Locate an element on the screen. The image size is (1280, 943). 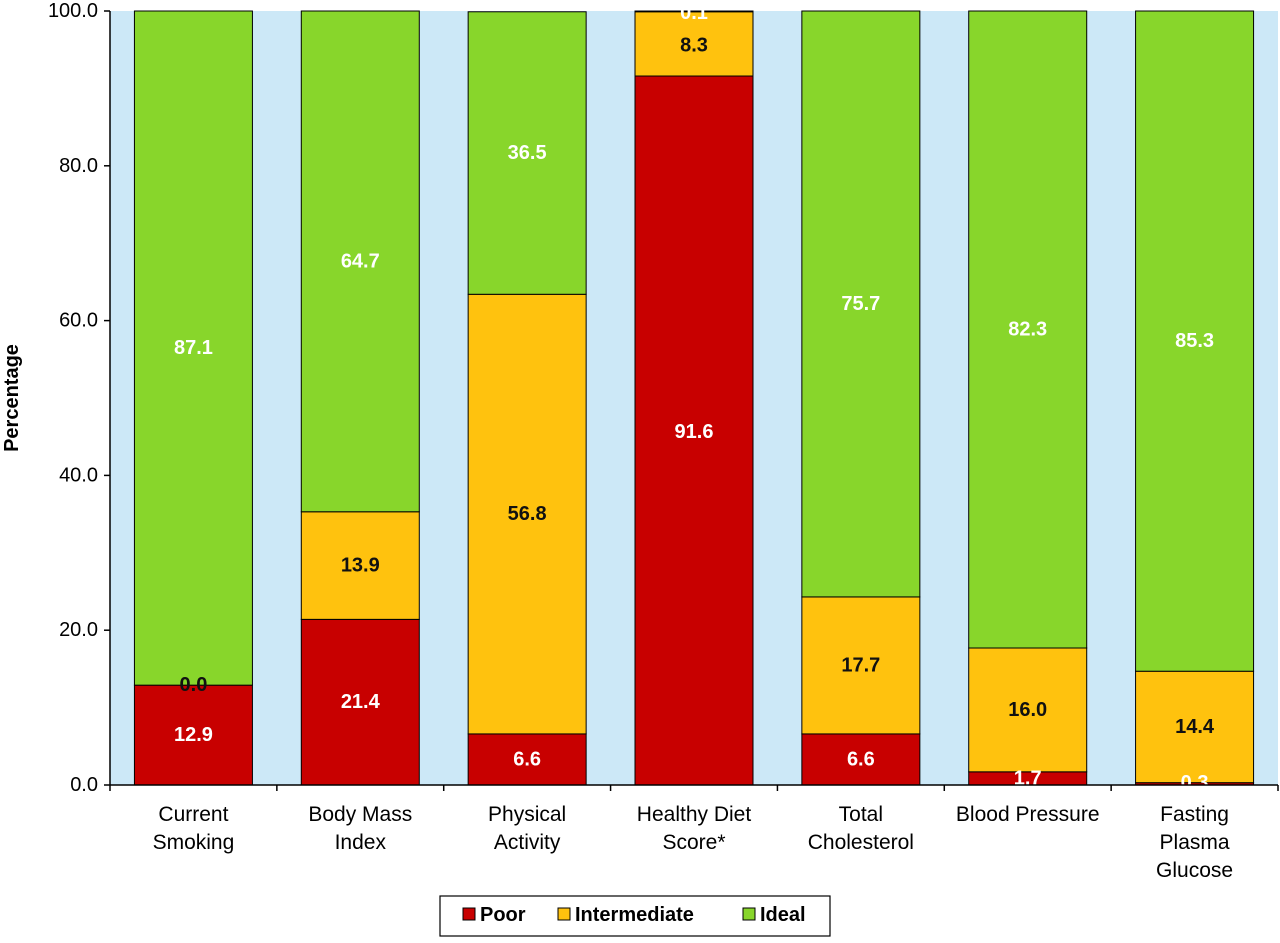
legend-box is located at coordinates (635, 916).